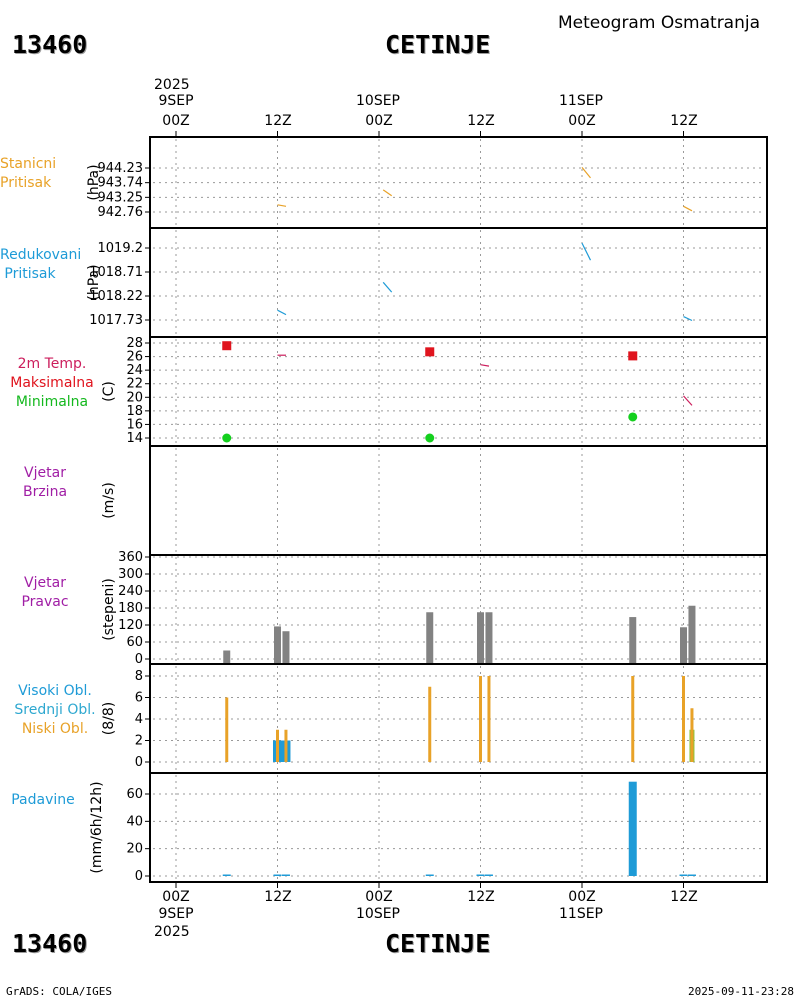  I want to click on reduced-label-line2: Pritisak, so click(30, 274).